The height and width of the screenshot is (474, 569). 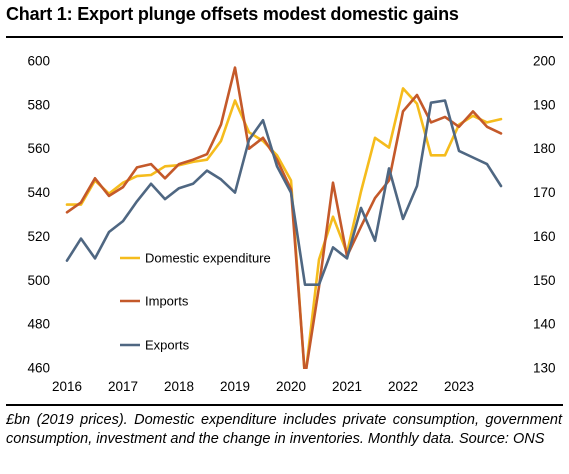 I want to click on right-y-axis: 200 190 180 170 160 150 140 130, so click(x=544, y=215).